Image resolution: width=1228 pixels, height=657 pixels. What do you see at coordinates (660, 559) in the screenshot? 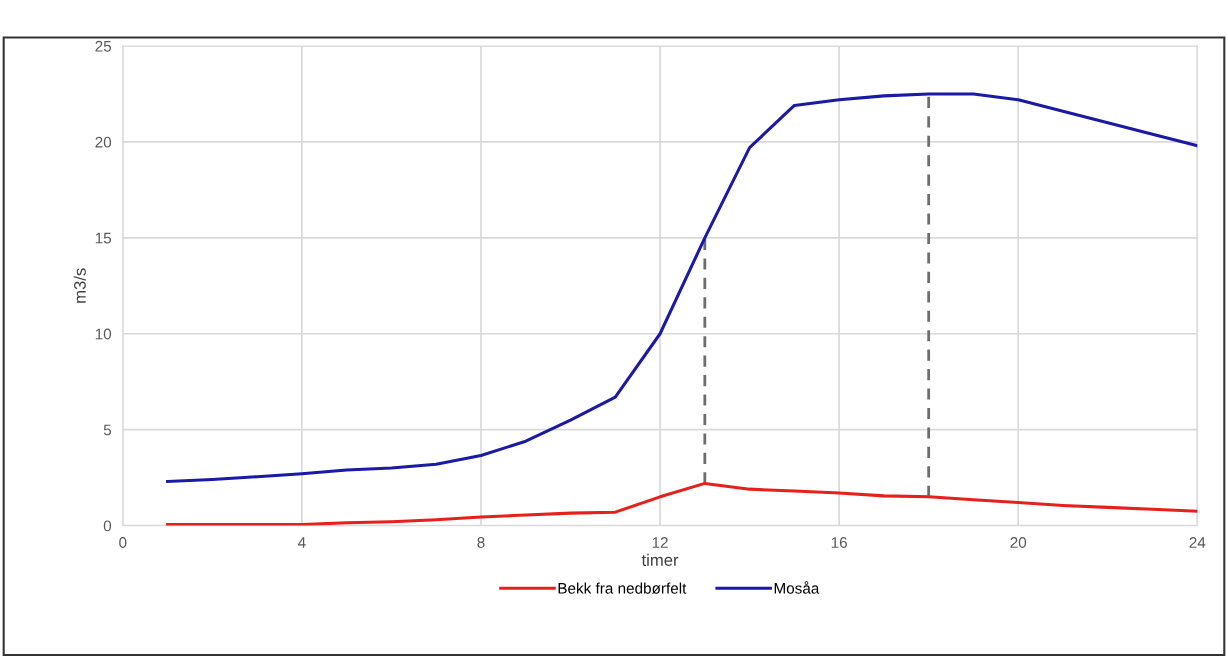
I see `x-axis-title: timer` at bounding box center [660, 559].